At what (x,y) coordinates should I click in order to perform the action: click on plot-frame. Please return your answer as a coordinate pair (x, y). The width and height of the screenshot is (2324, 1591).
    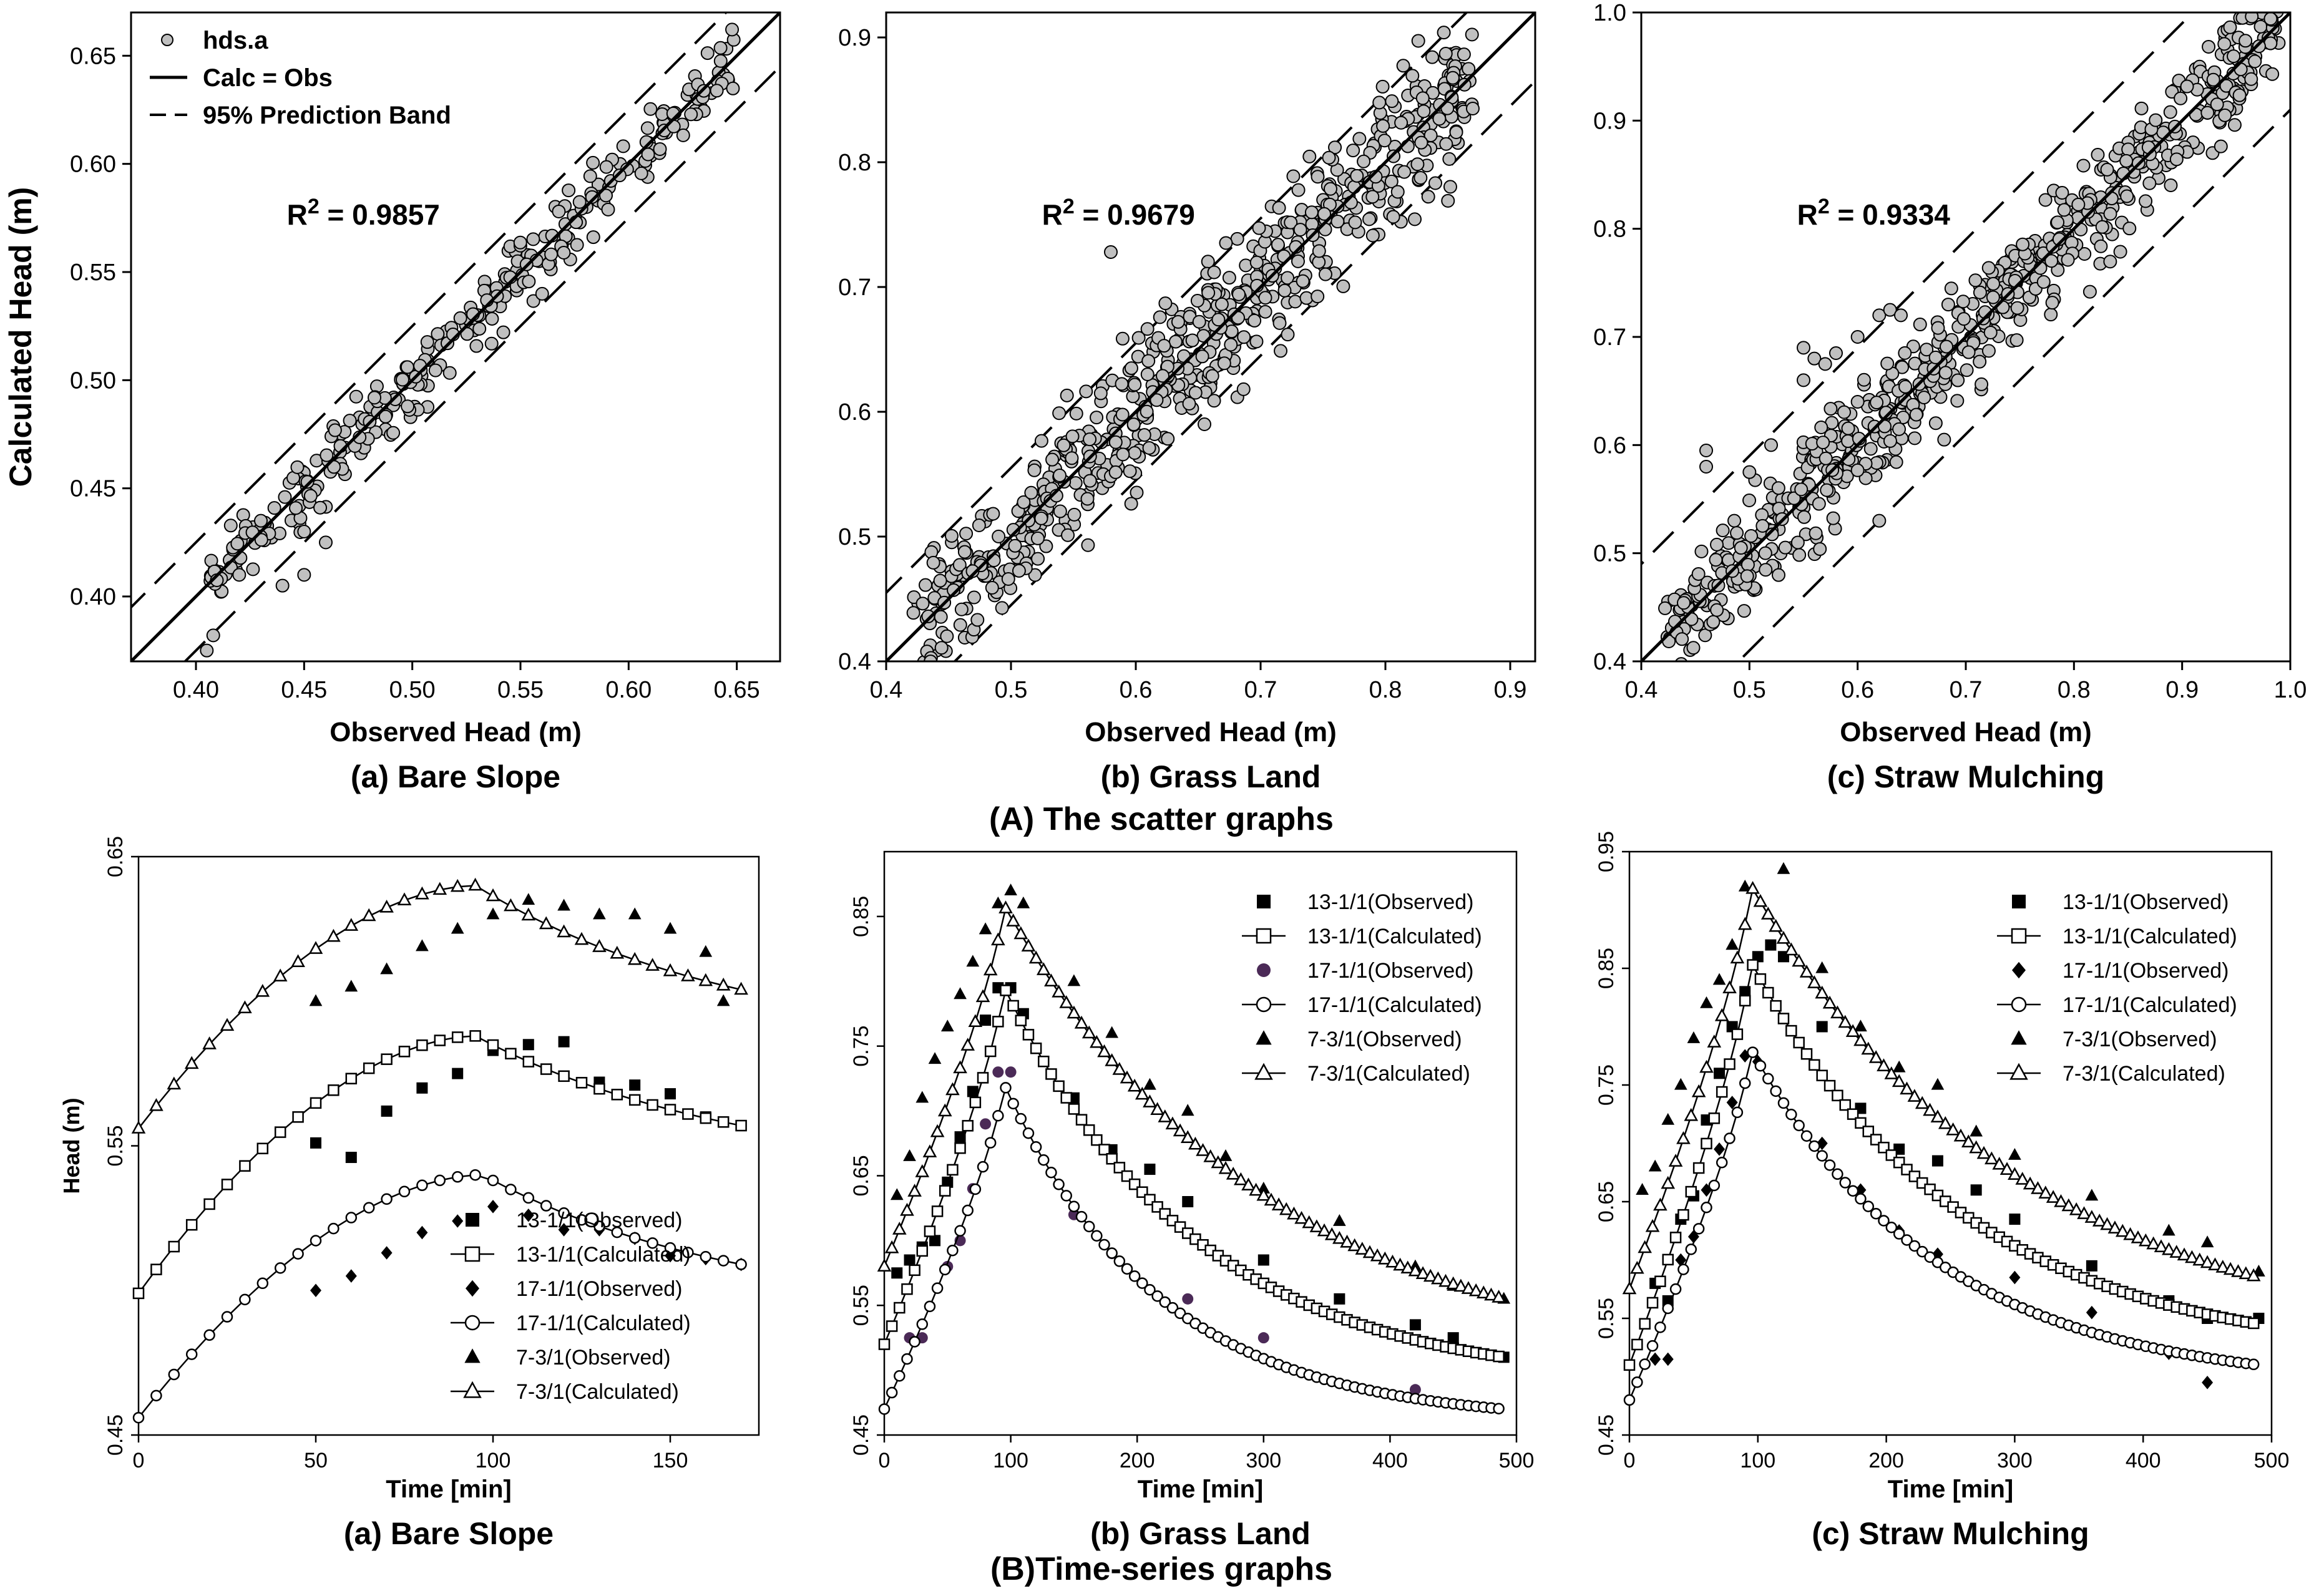
    Looking at the image, I should click on (1950, 1143).